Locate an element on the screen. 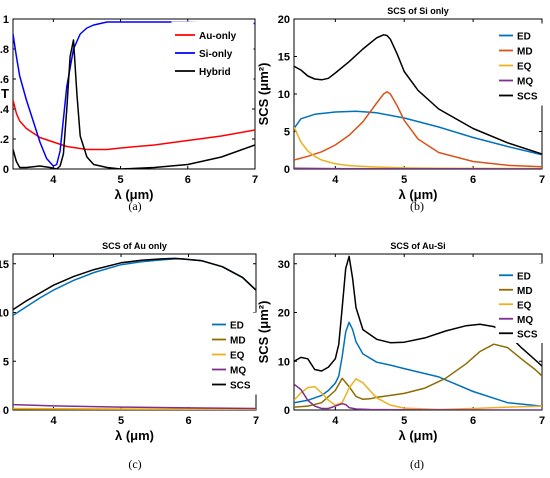  legend-label-md-c: MD is located at coordinates (238, 341).